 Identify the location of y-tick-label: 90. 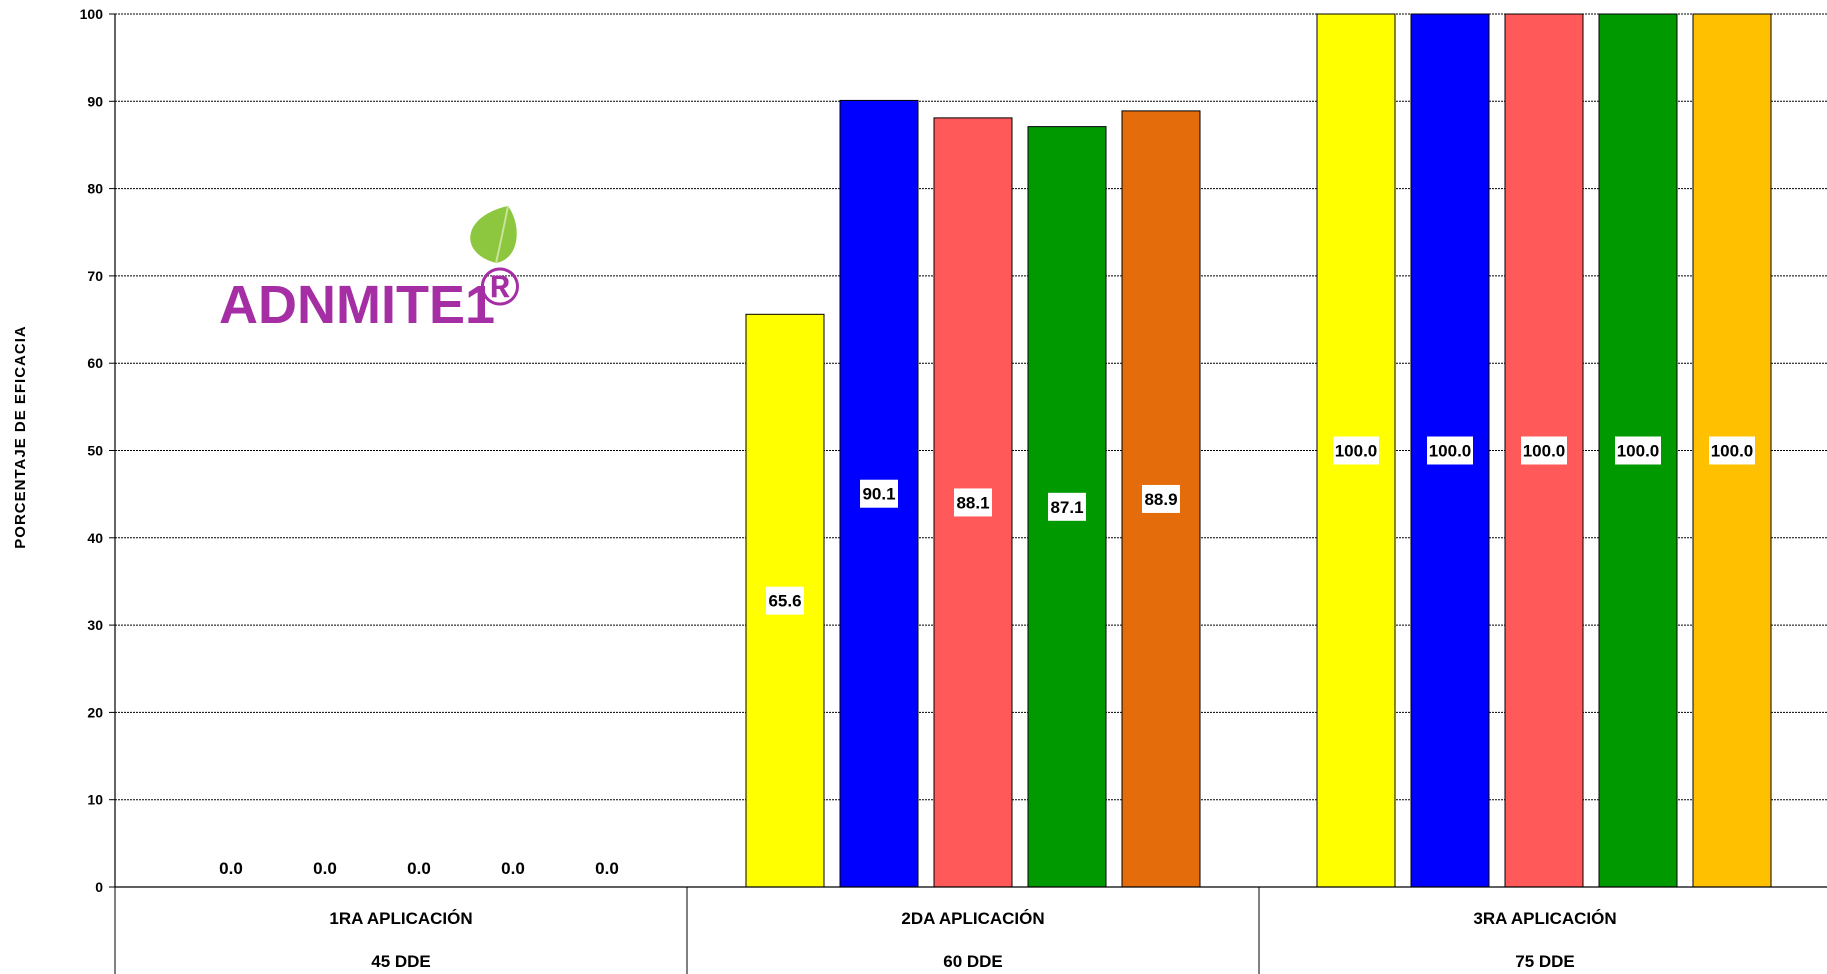
(95, 101).